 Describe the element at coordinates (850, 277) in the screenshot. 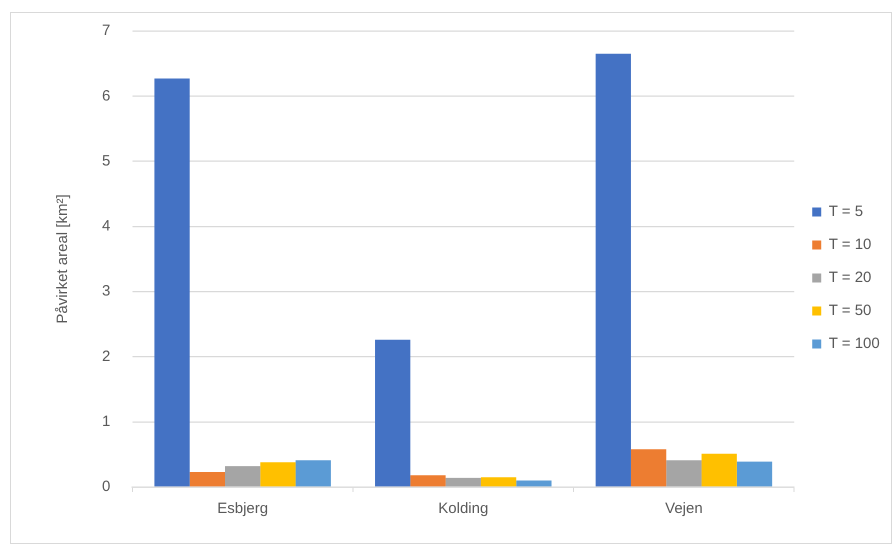

I see `legend-label: T = 20` at that location.